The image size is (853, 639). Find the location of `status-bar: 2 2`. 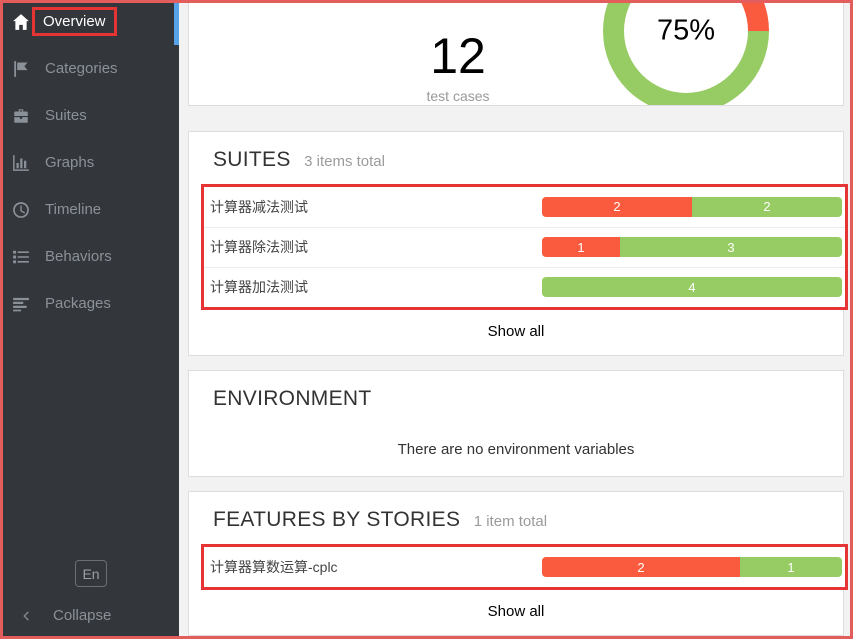

status-bar: 2 2 is located at coordinates (692, 206).